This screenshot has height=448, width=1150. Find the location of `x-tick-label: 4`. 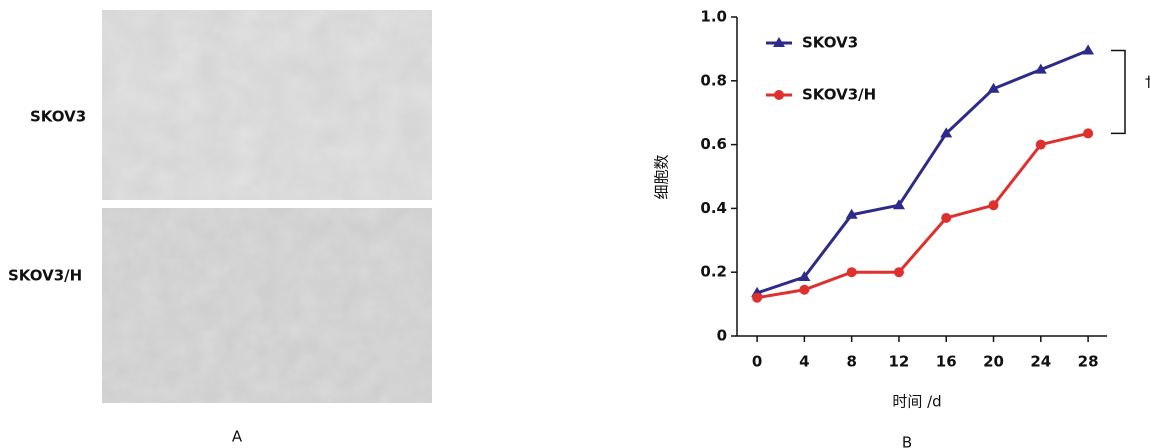

x-tick-label: 4 is located at coordinates (804, 362).